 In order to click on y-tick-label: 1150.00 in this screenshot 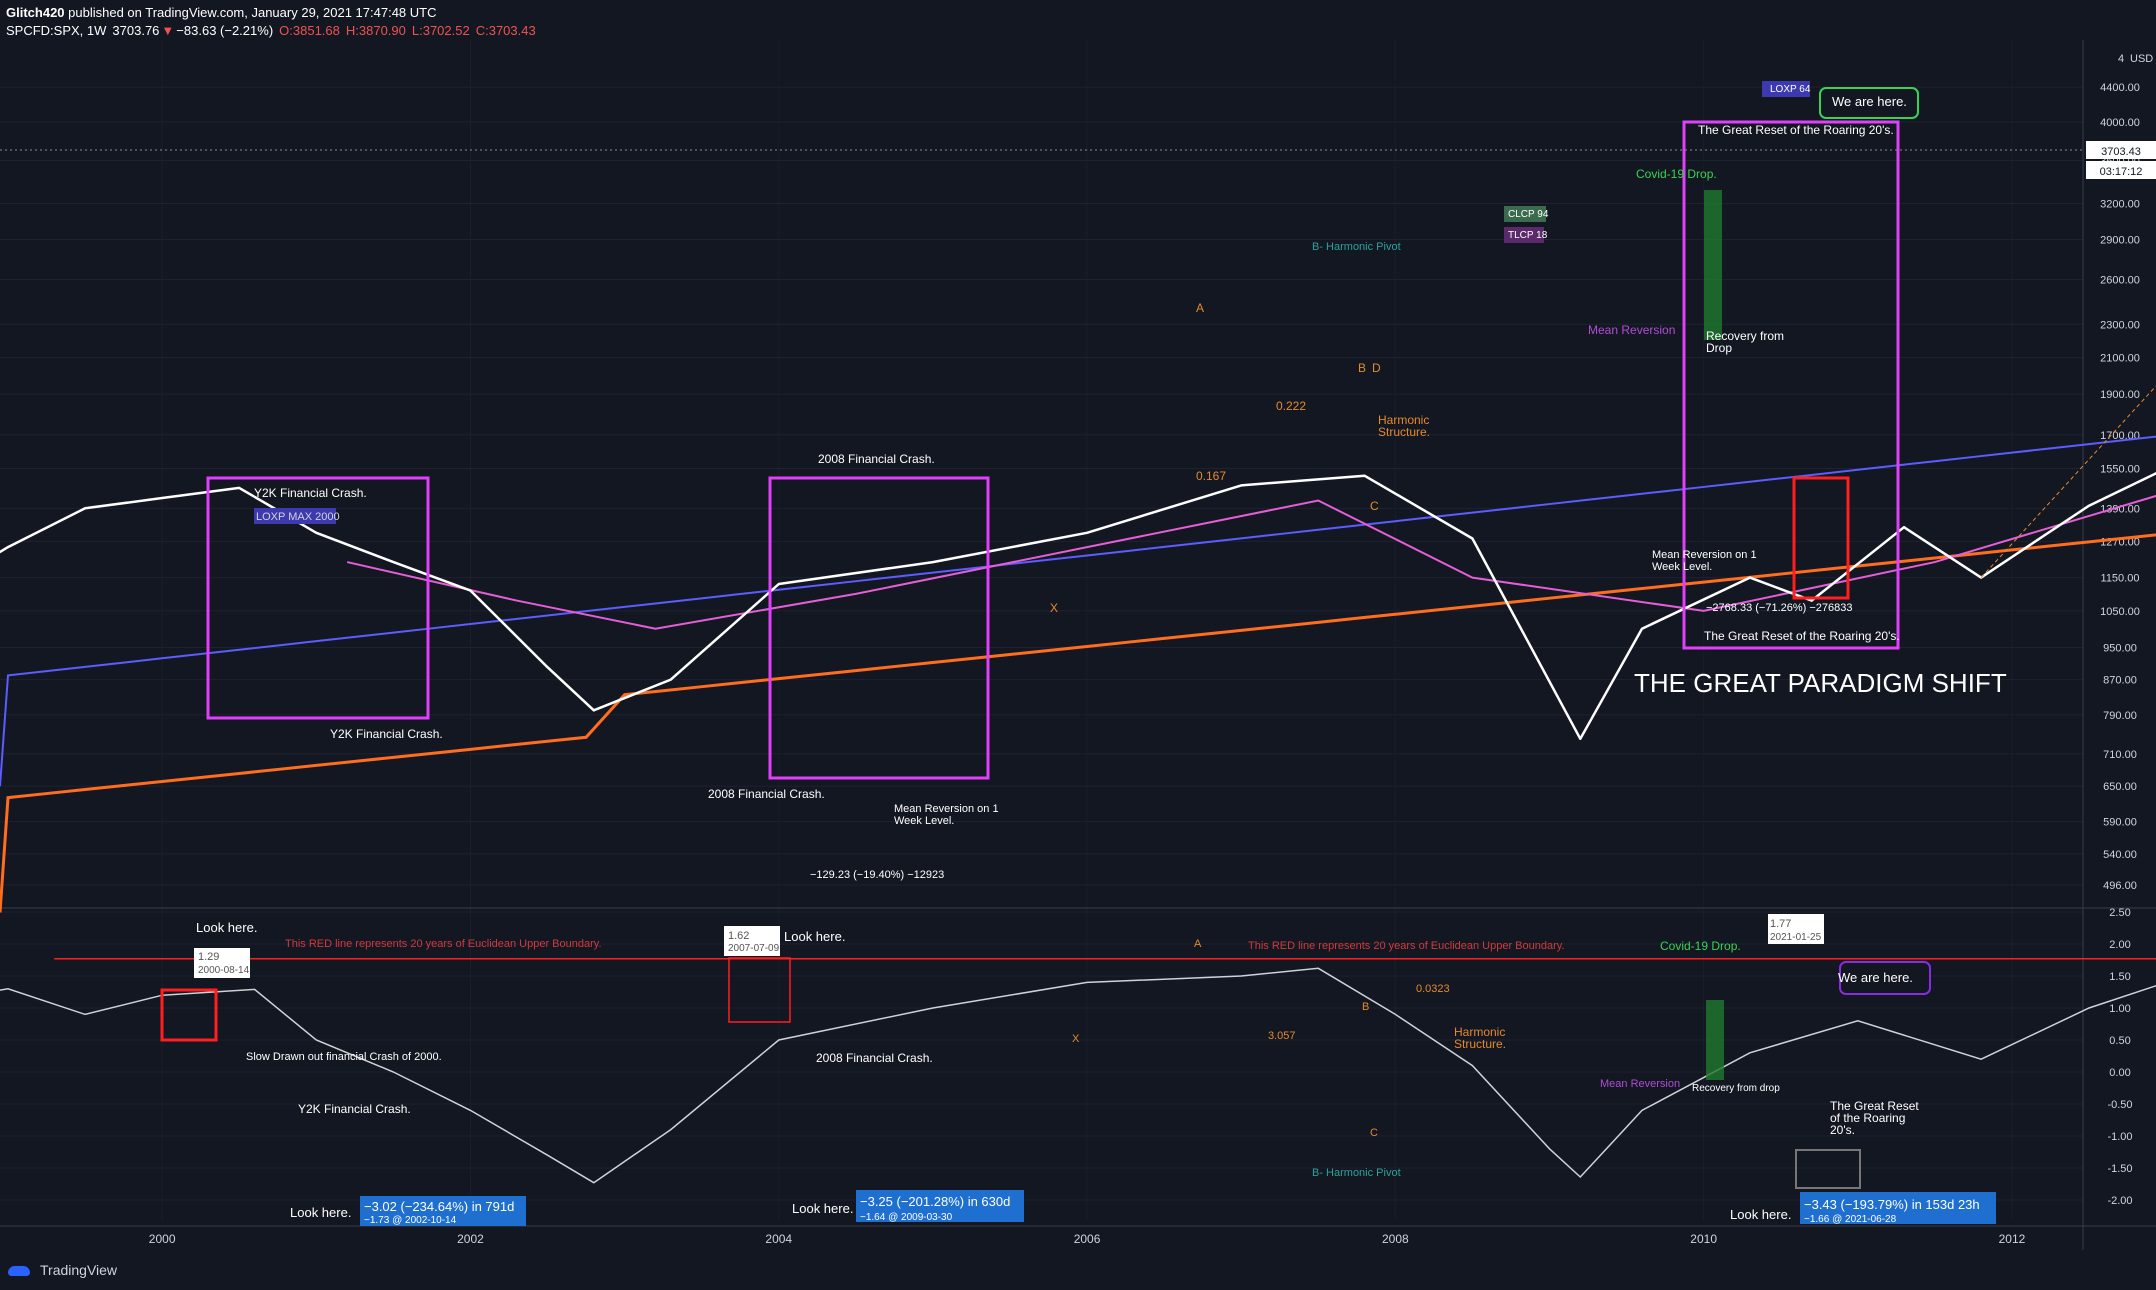, I will do `click(2120, 579)`.